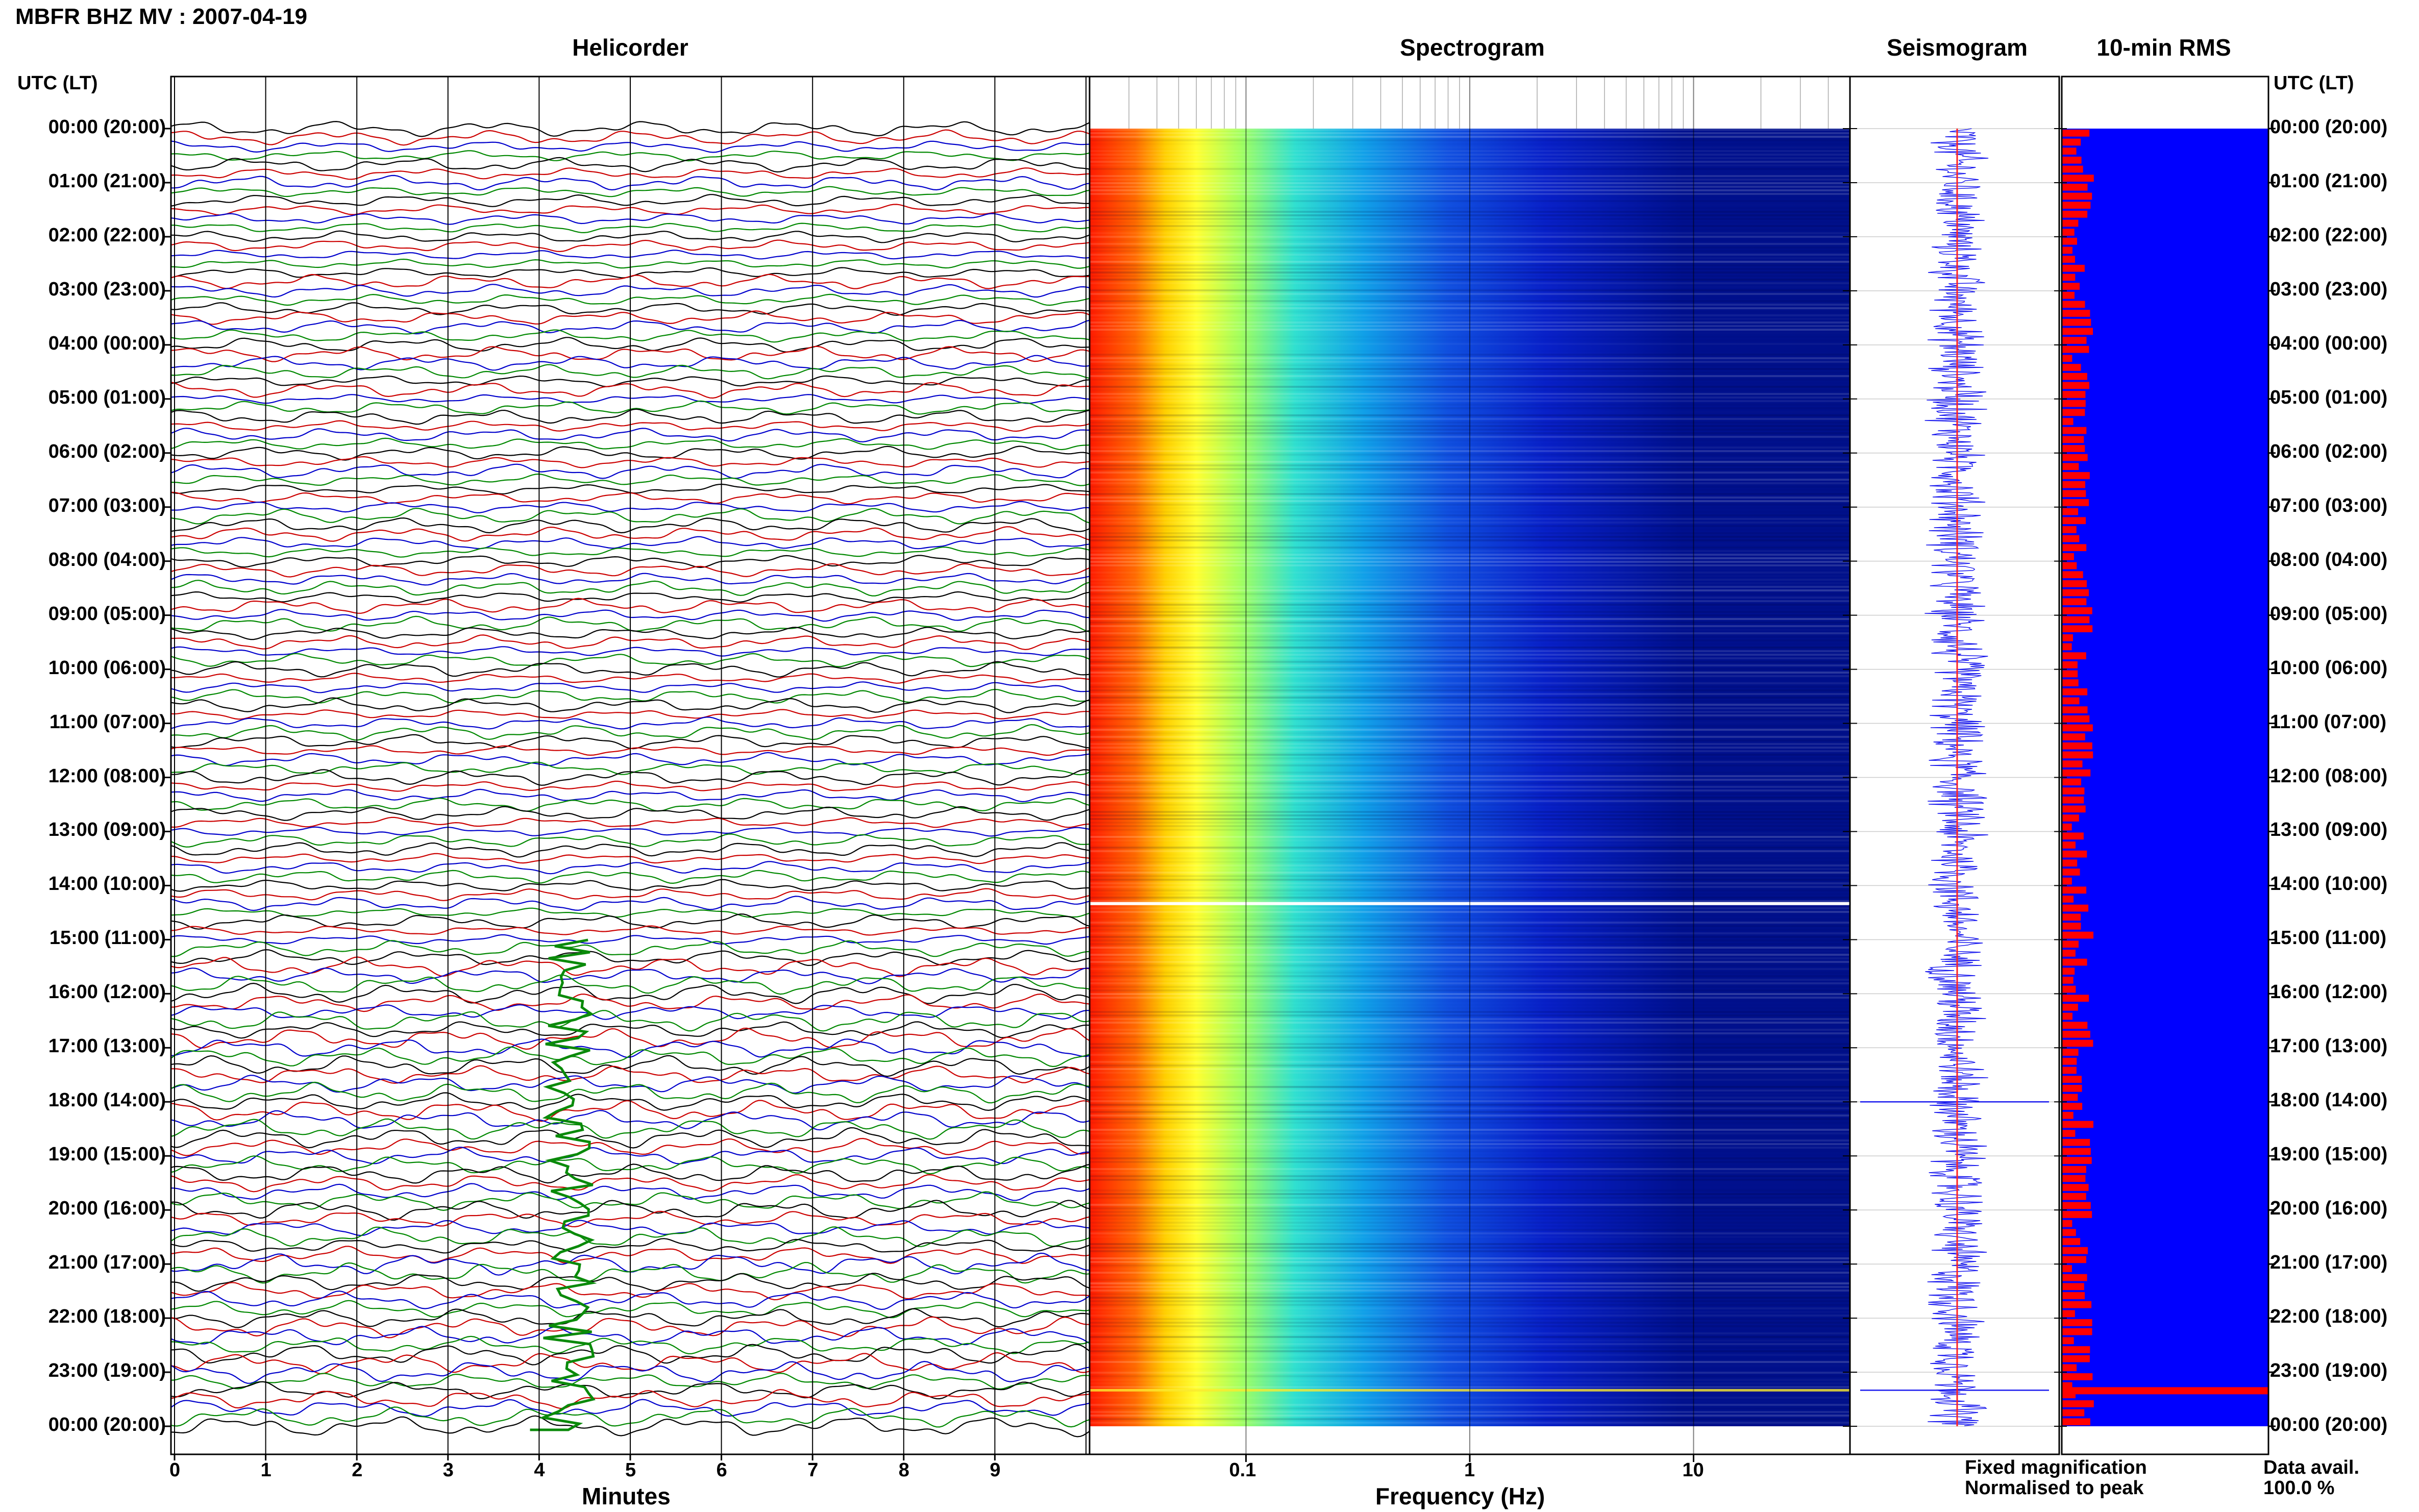 This screenshot has height=1512, width=2419. Describe the element at coordinates (107, 560) in the screenshot. I see `time-label-left: 08:00 (04:00)` at that location.